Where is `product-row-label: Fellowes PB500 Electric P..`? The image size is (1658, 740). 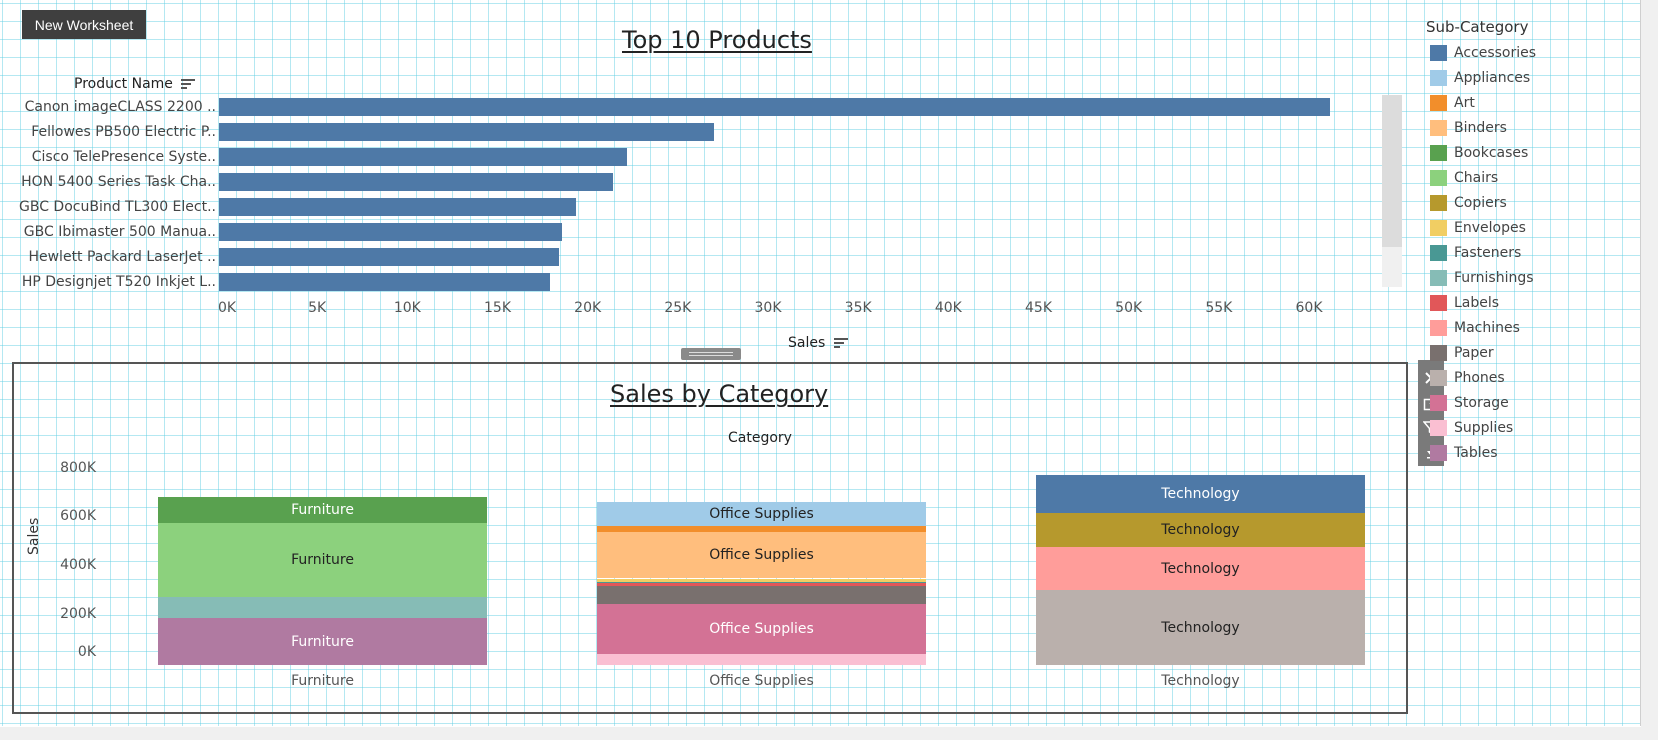
product-row-label: Fellowes PB500 Electric P.. is located at coordinates (123, 132).